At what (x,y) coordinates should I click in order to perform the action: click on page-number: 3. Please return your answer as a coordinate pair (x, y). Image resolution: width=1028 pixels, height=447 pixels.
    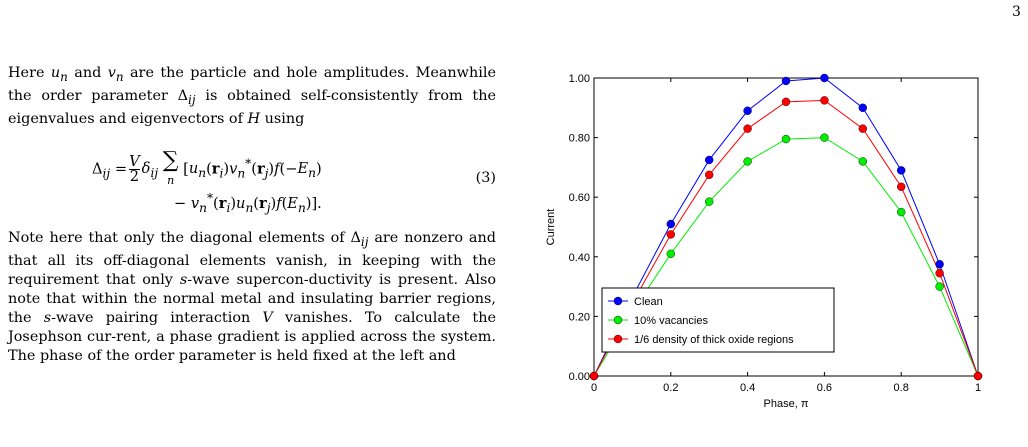
    Looking at the image, I should click on (1016, 12).